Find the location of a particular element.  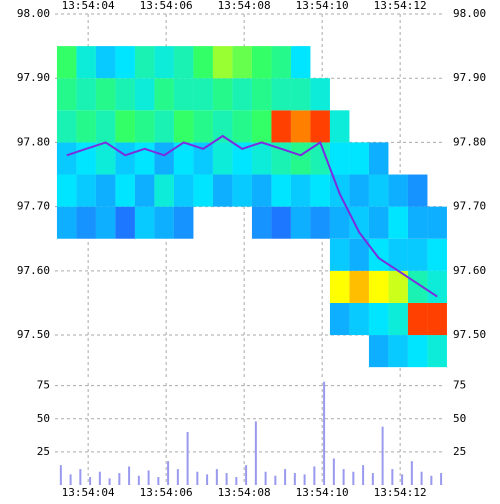

x-tick-label: 13:54:10 is located at coordinates (322, 6).